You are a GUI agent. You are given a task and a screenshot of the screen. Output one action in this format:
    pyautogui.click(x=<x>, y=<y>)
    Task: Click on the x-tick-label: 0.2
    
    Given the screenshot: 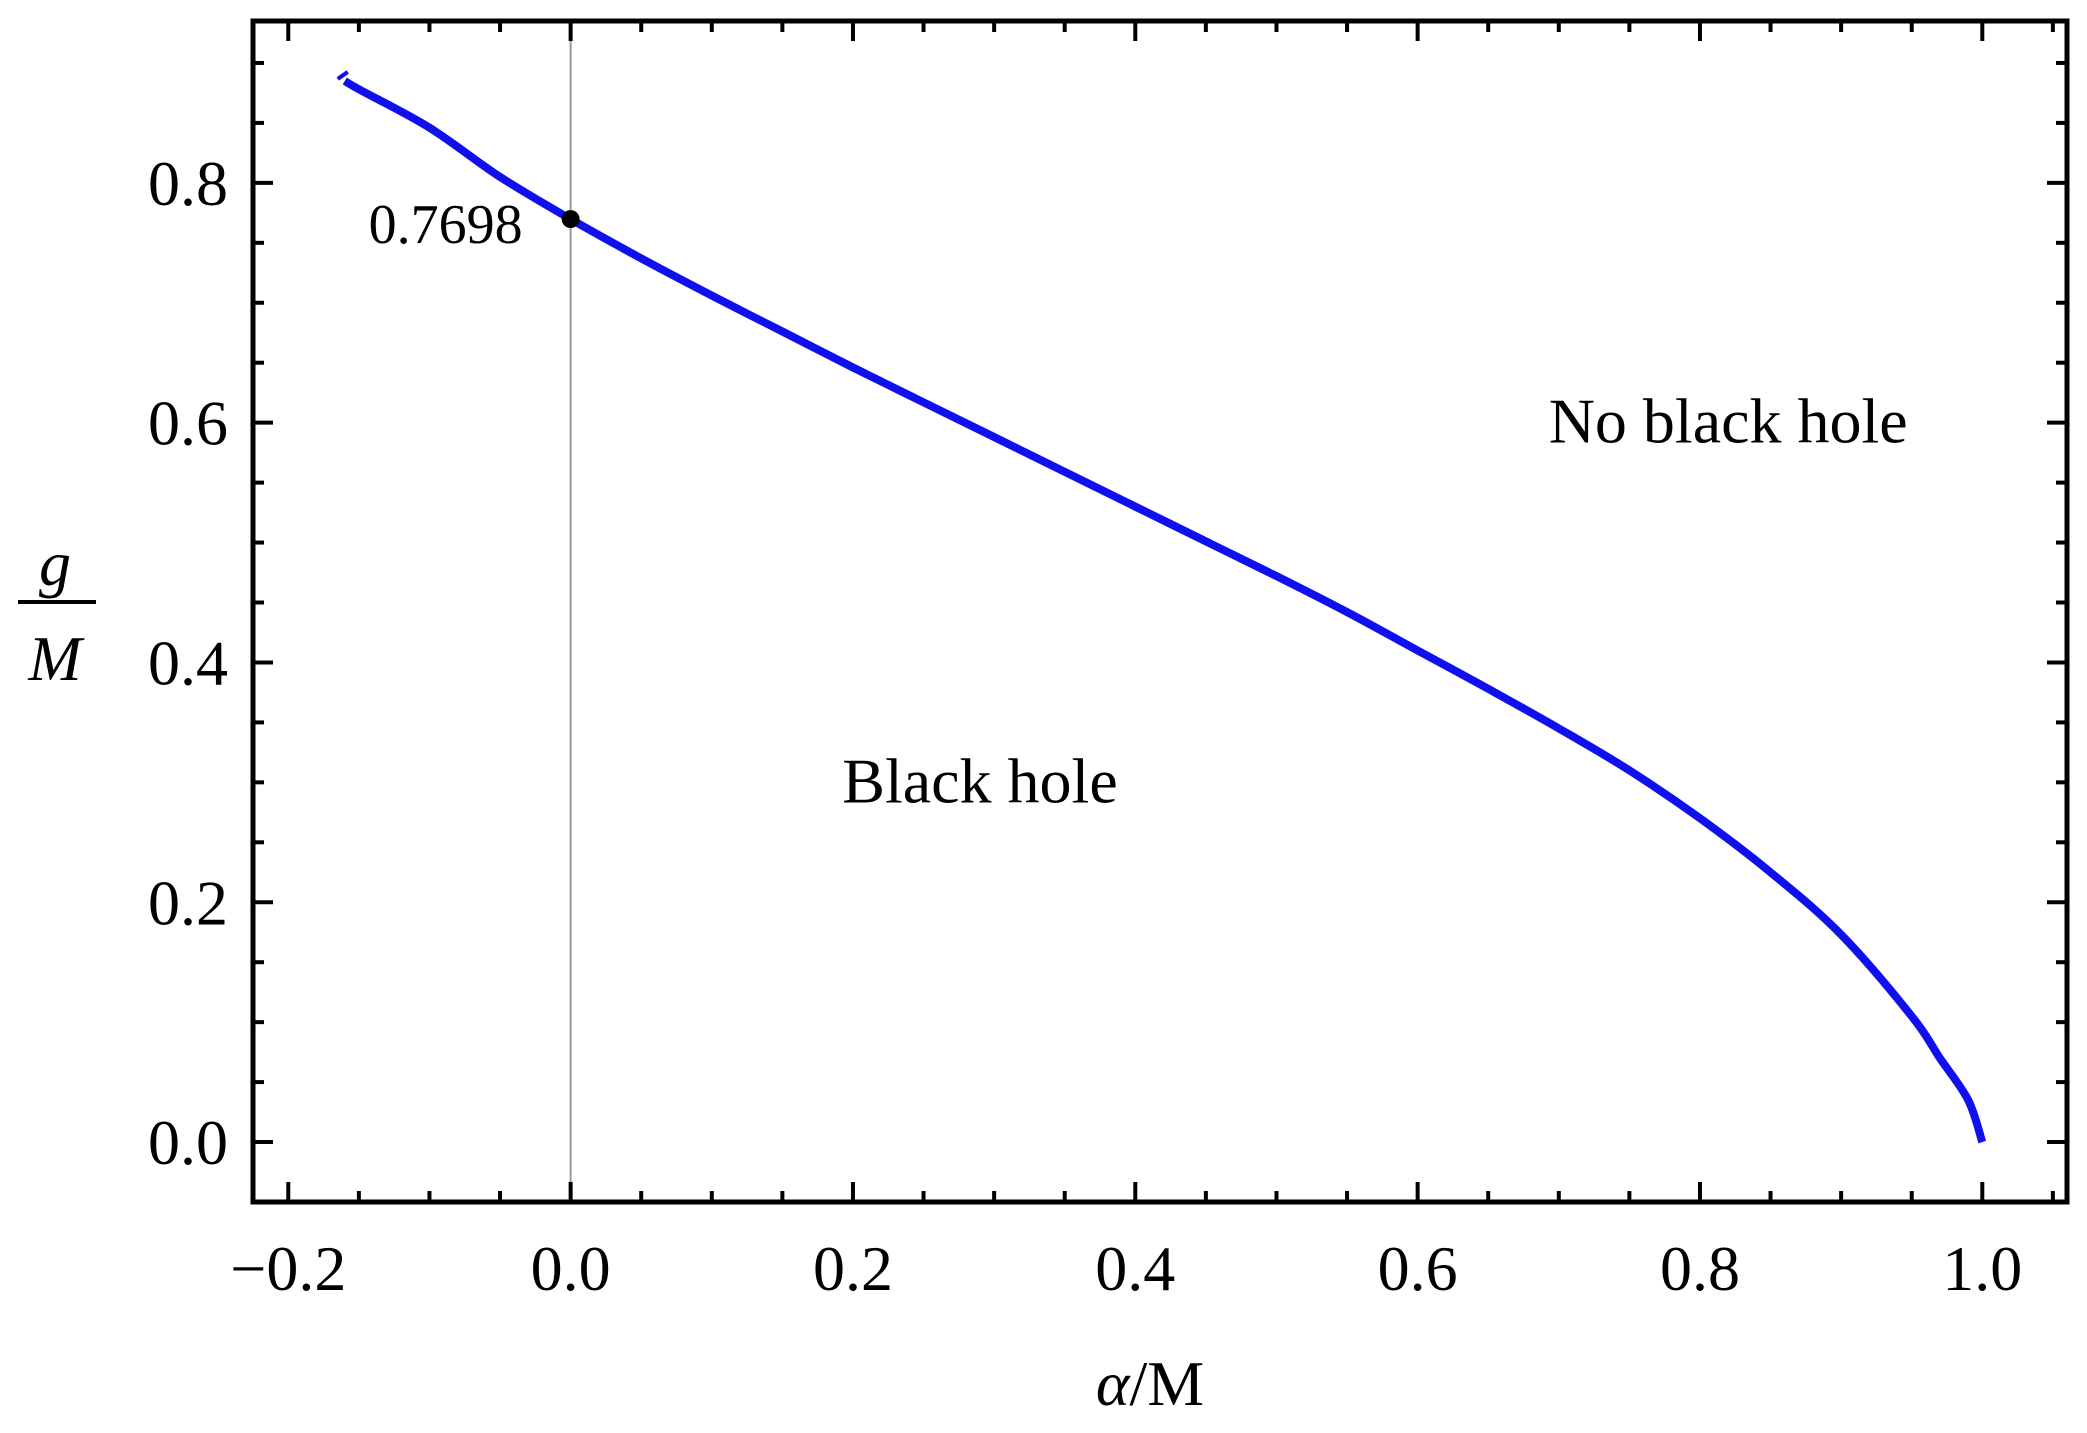 What is the action you would take?
    pyautogui.click(x=853, y=1268)
    